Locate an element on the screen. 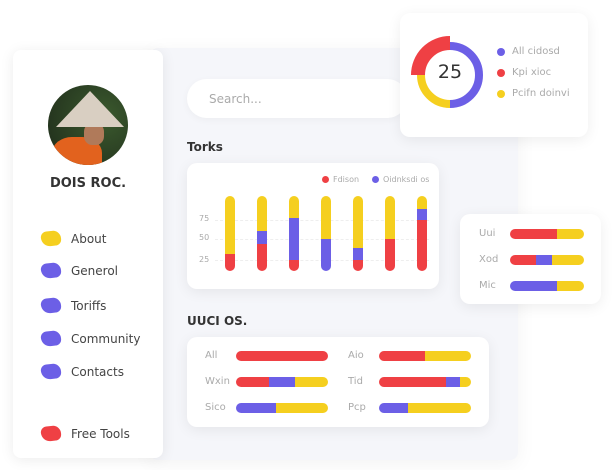 This screenshot has height=470, width=614. sidebar-item-free-tools: Free Tools is located at coordinates (85, 433).